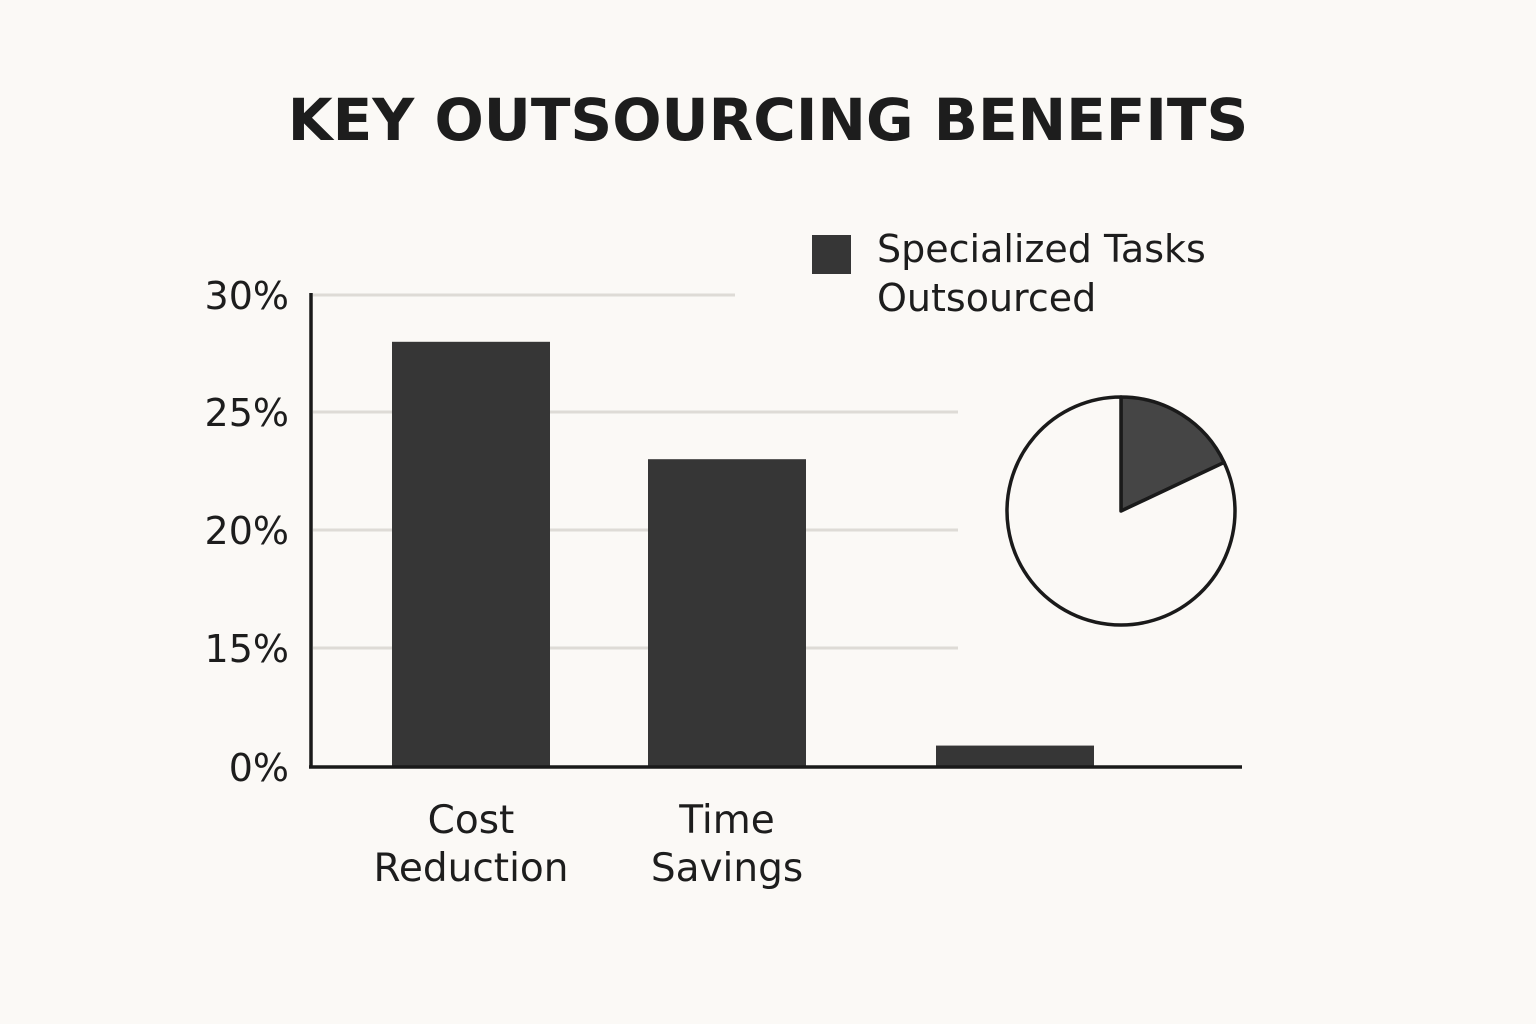 This screenshot has height=1024, width=1536. Describe the element at coordinates (471, 820) in the screenshot. I see `x-tick-label-1-line-1: Cost` at that location.